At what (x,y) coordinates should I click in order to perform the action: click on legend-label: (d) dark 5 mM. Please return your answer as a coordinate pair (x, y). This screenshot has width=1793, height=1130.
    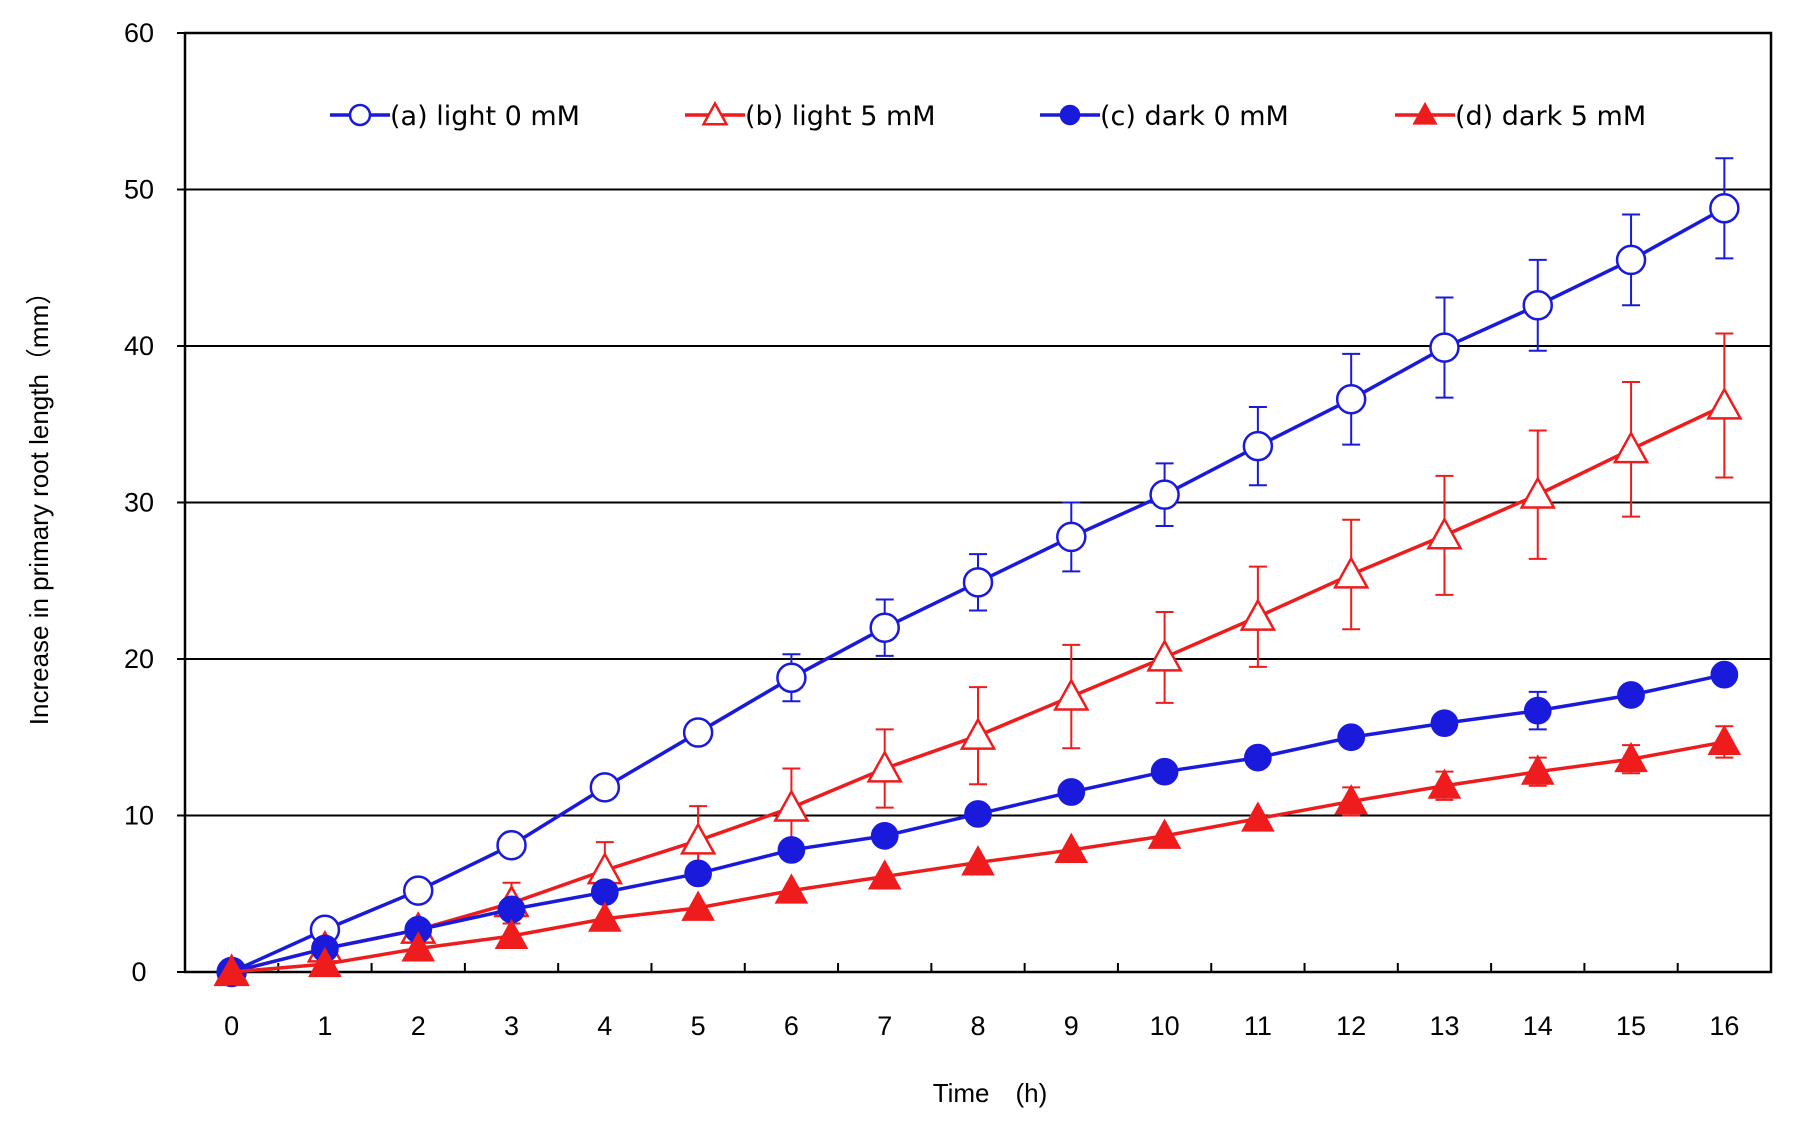
    Looking at the image, I should click on (1550, 116).